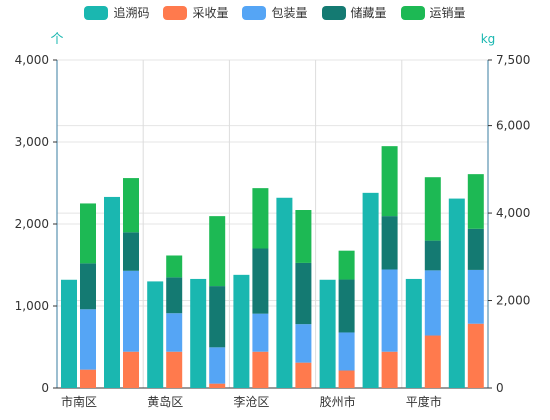  Describe the element at coordinates (424, 401) in the screenshot. I see `x-tick-label: 平度市` at that location.